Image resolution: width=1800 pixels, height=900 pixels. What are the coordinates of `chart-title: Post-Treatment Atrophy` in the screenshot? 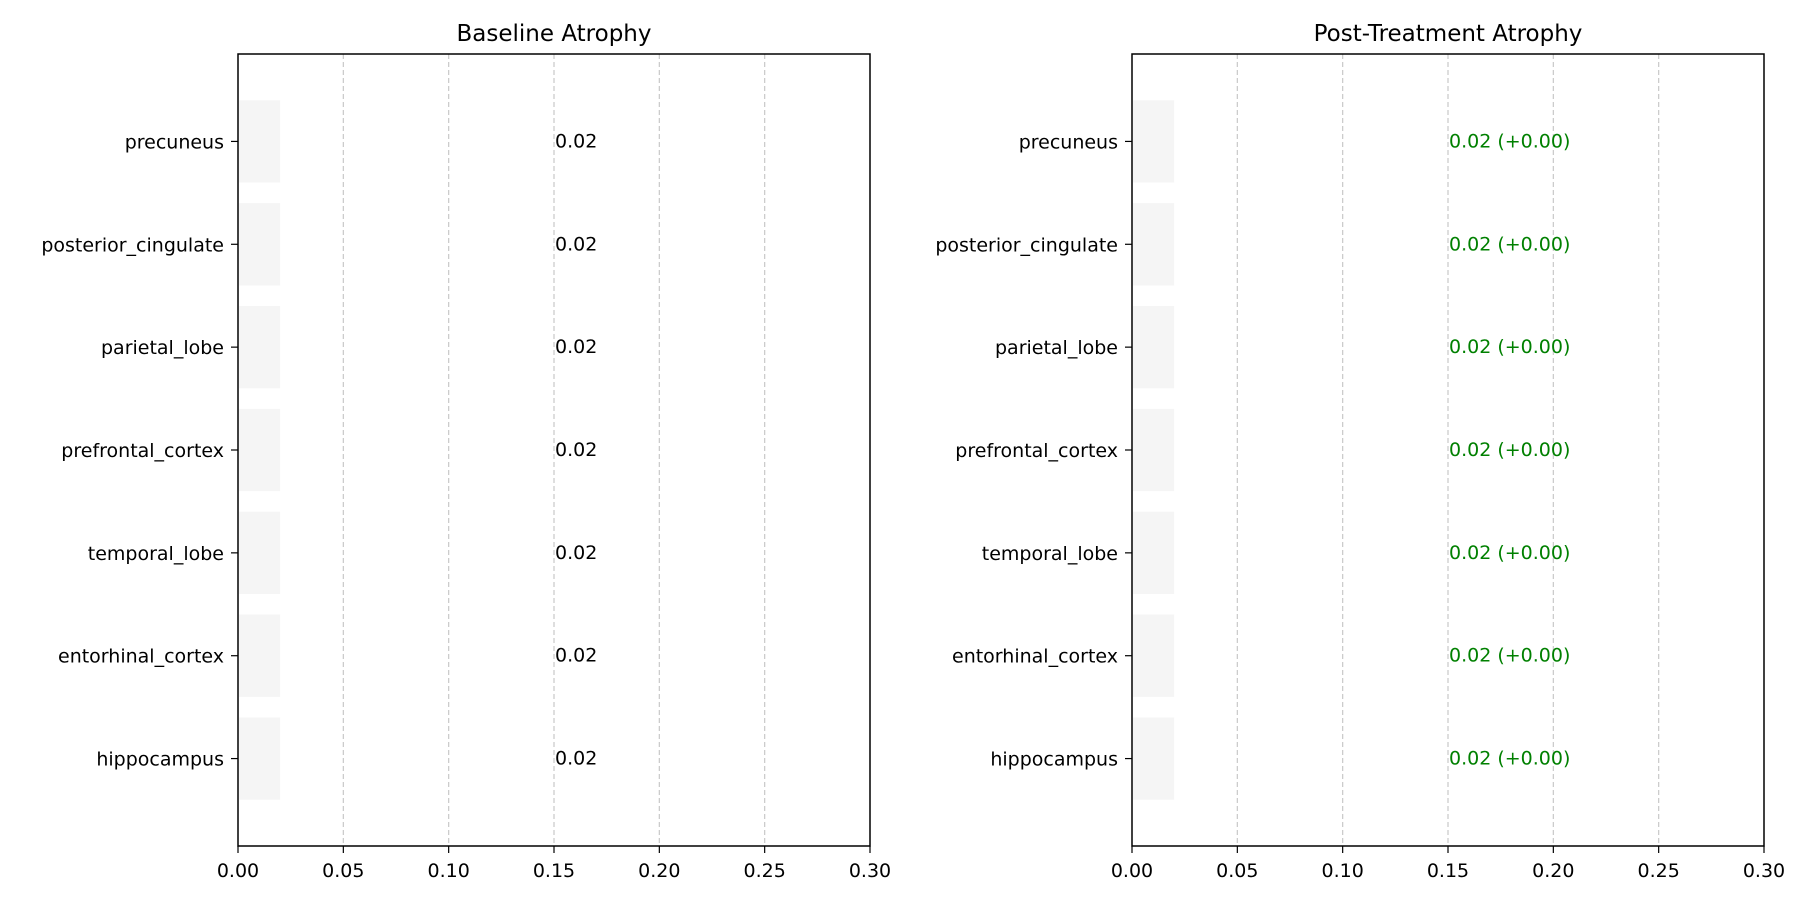 It's located at (1448, 34).